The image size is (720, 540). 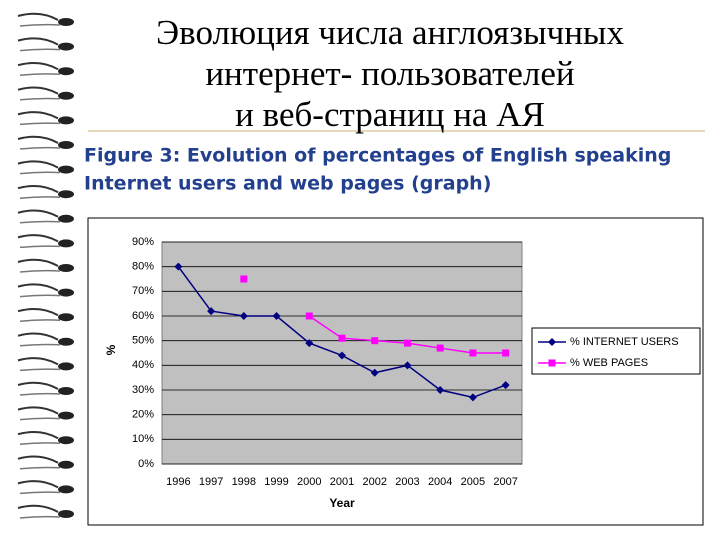 I want to click on y-tick-label: 0%, so click(x=146, y=464).